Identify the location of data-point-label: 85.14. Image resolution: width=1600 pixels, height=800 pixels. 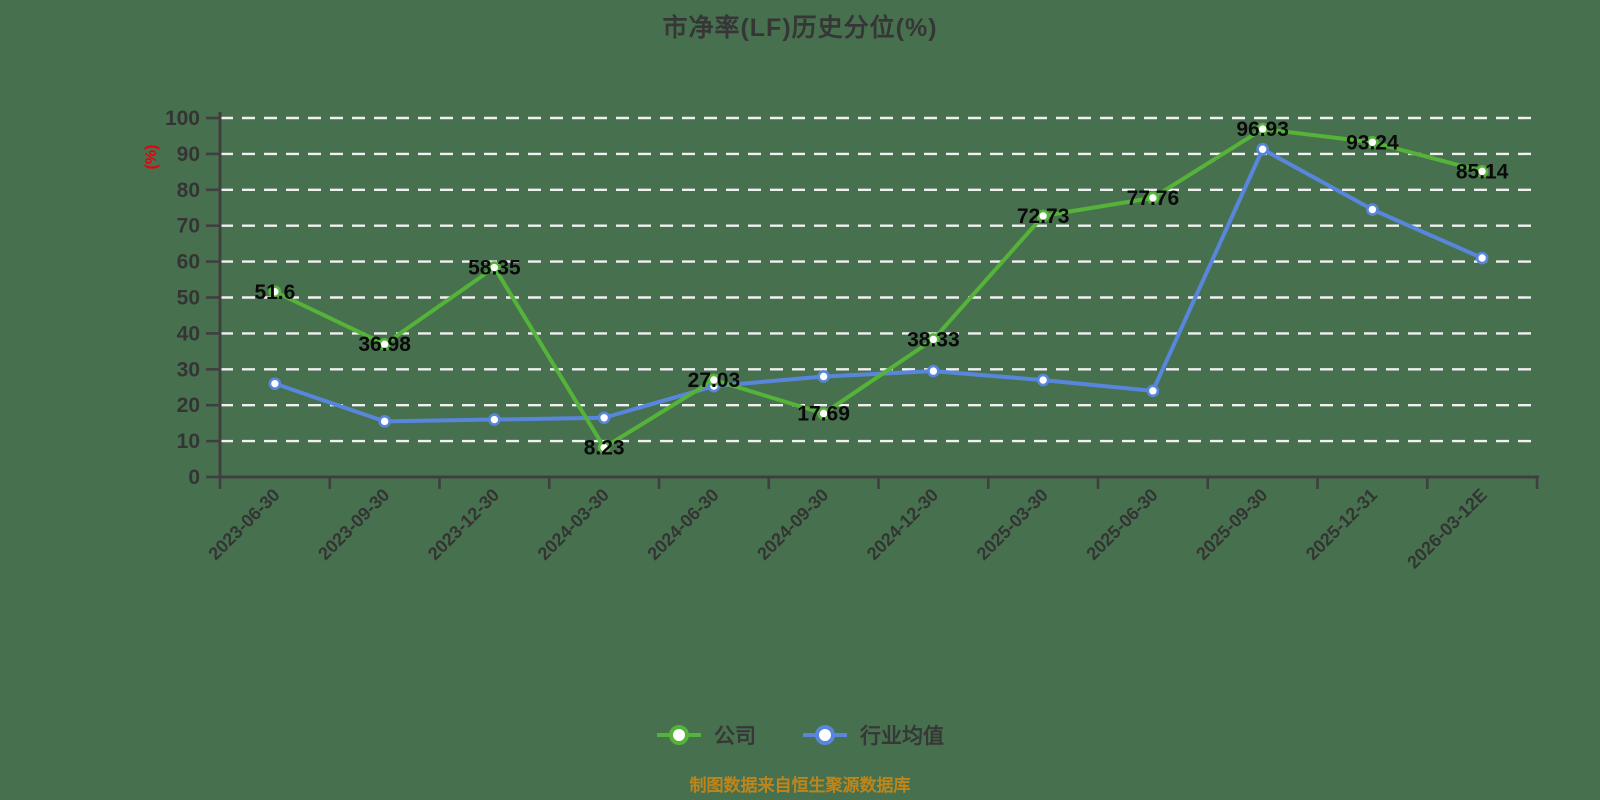
(1482, 171).